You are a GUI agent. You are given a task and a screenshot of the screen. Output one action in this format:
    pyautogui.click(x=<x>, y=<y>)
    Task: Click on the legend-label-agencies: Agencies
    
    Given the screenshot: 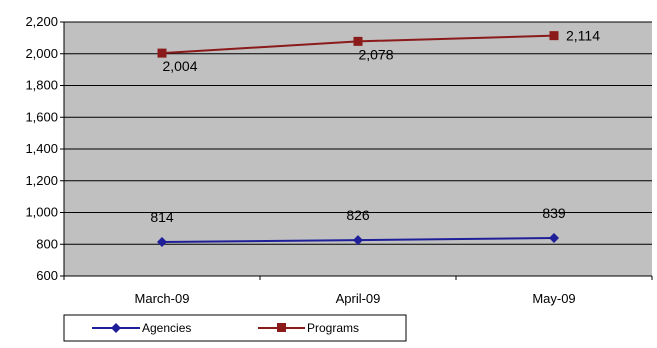 What is the action you would take?
    pyautogui.click(x=166, y=328)
    